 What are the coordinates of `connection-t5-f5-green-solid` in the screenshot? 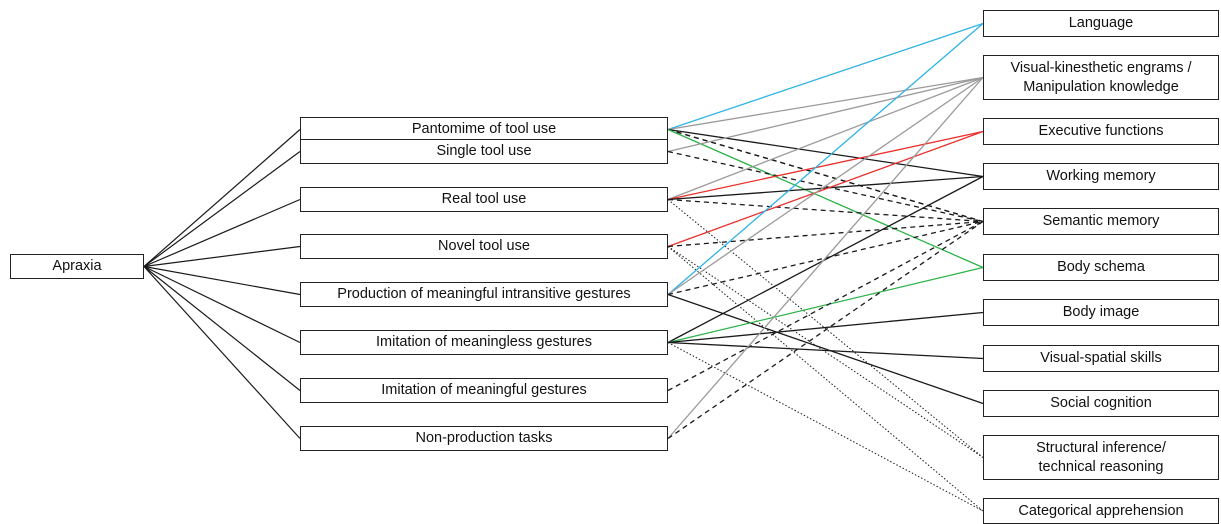 It's located at (825, 305).